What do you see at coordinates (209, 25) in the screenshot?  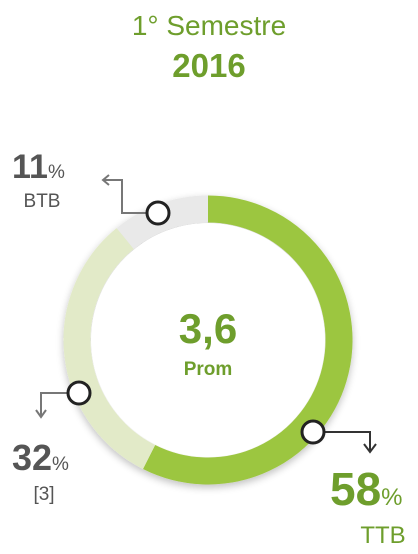 I see `chart-title: 1° Semestre` at bounding box center [209, 25].